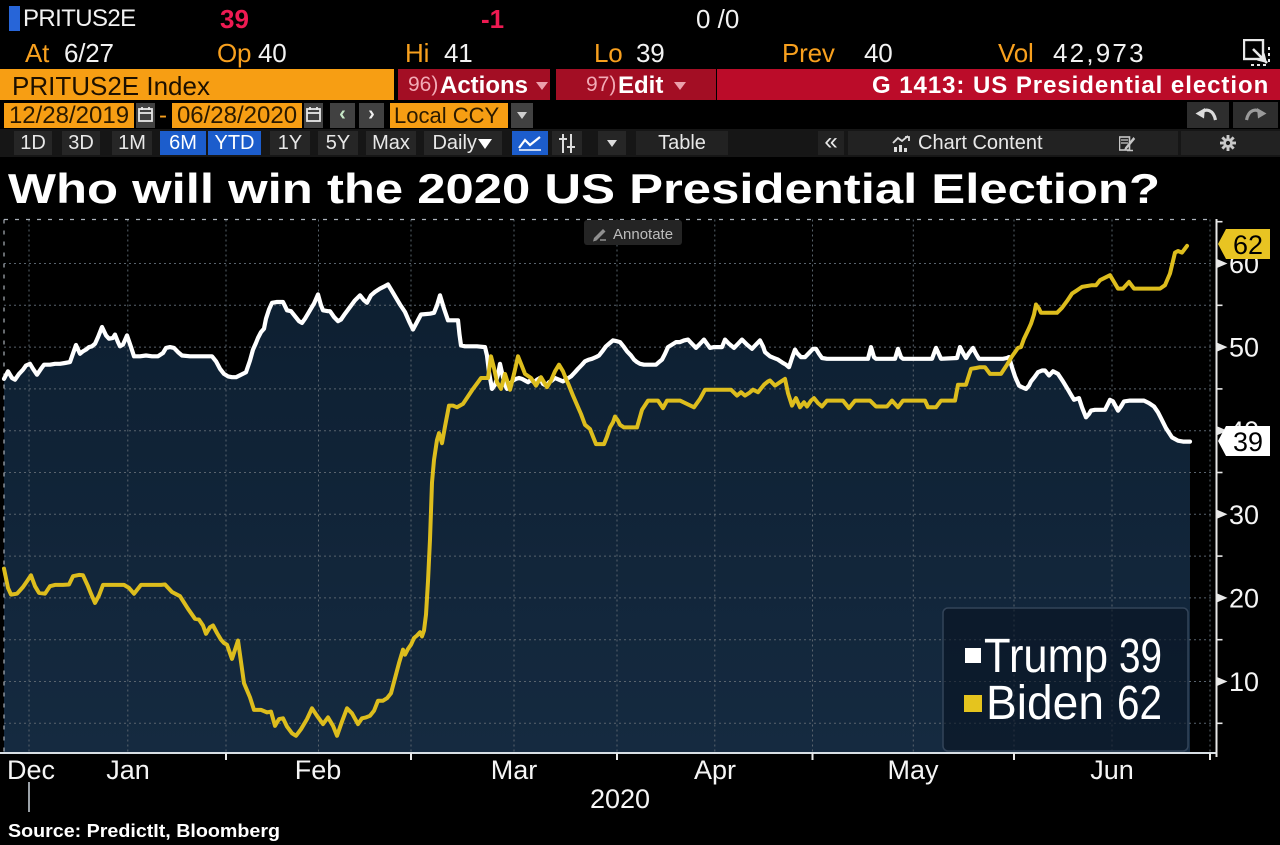 This screenshot has height=845, width=1280. I want to click on svg-text: 50, so click(1244, 348).